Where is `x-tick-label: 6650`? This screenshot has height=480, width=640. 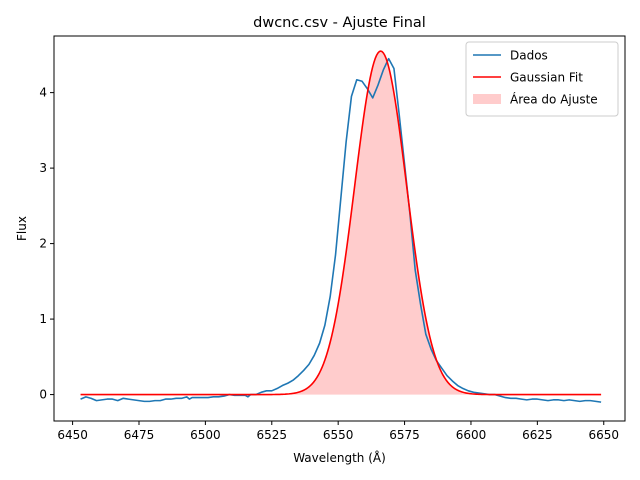 x-tick-label: 6650 is located at coordinates (603, 435).